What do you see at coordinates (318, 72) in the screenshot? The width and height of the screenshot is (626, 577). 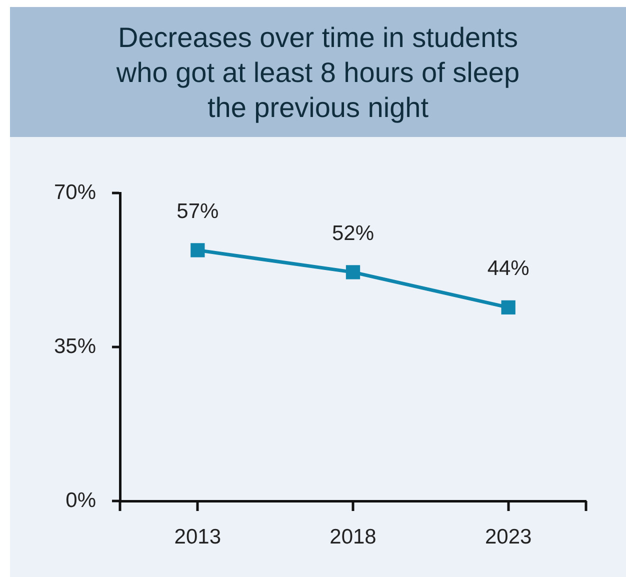 I see `chart-title: Decreases over time in students who got at least 8 hours of sleep the previous night` at bounding box center [318, 72].